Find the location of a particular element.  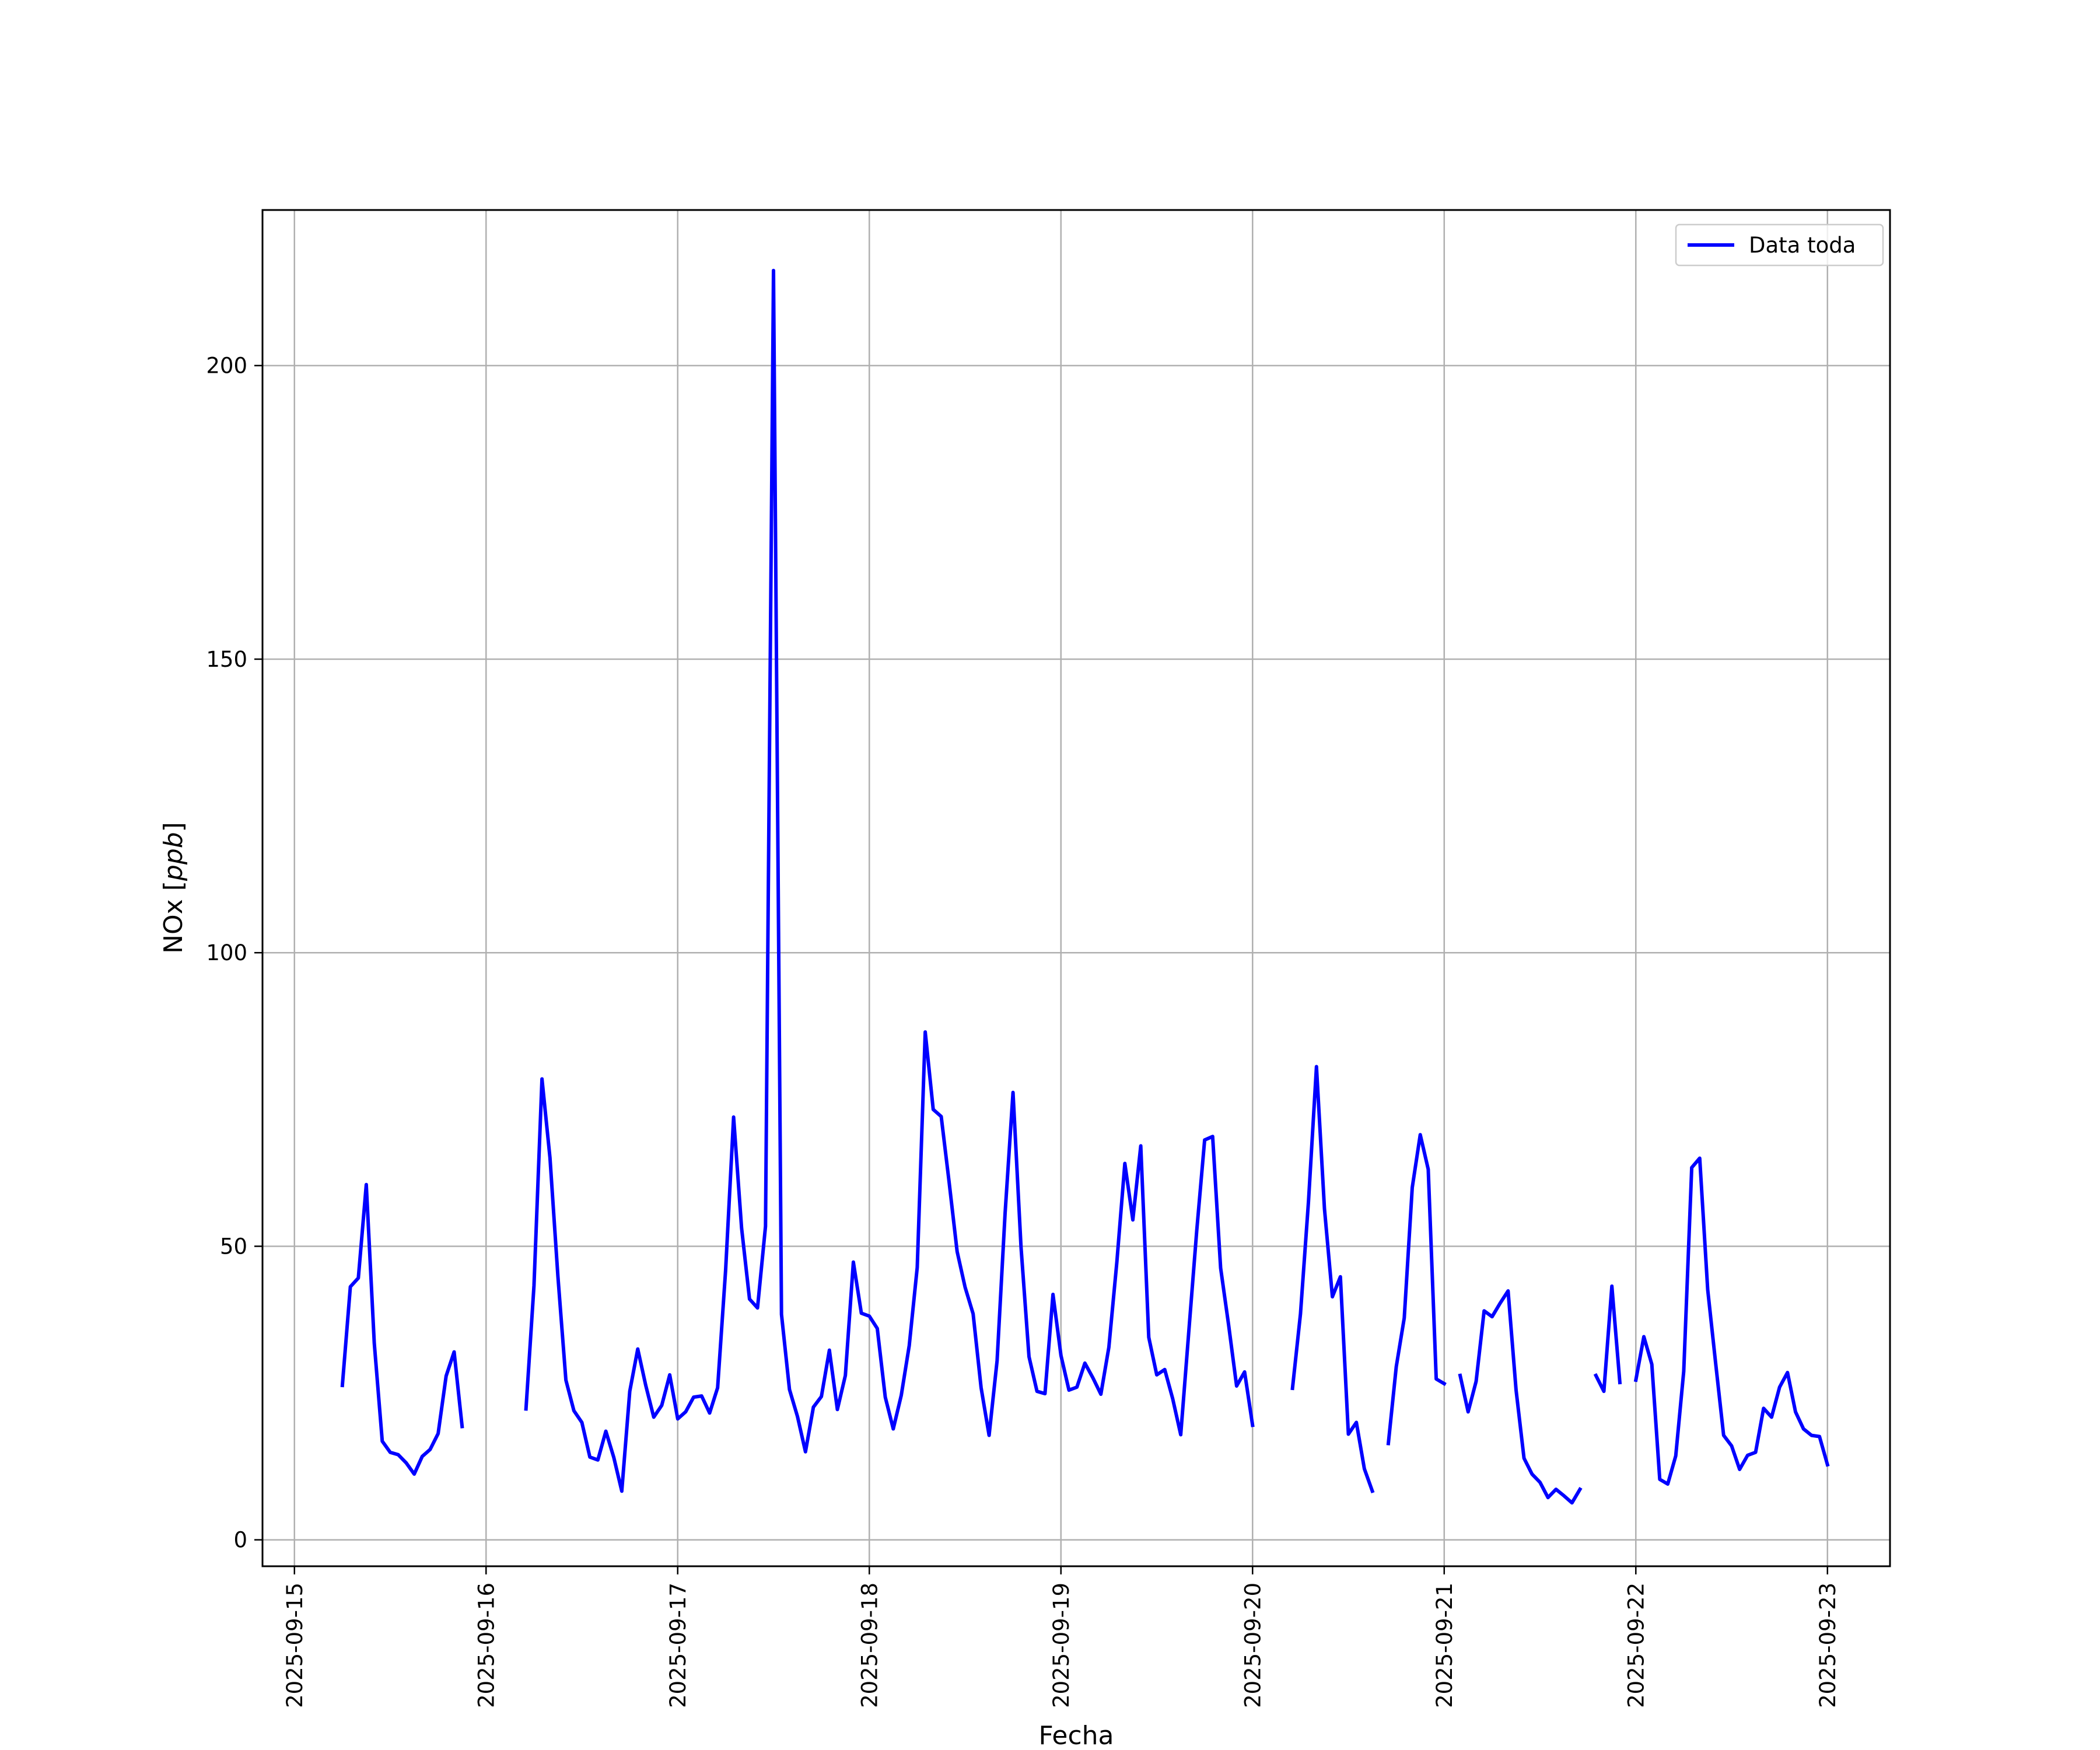

y-axis-ticks: 0 50 100 150 200 is located at coordinates (234, 953).